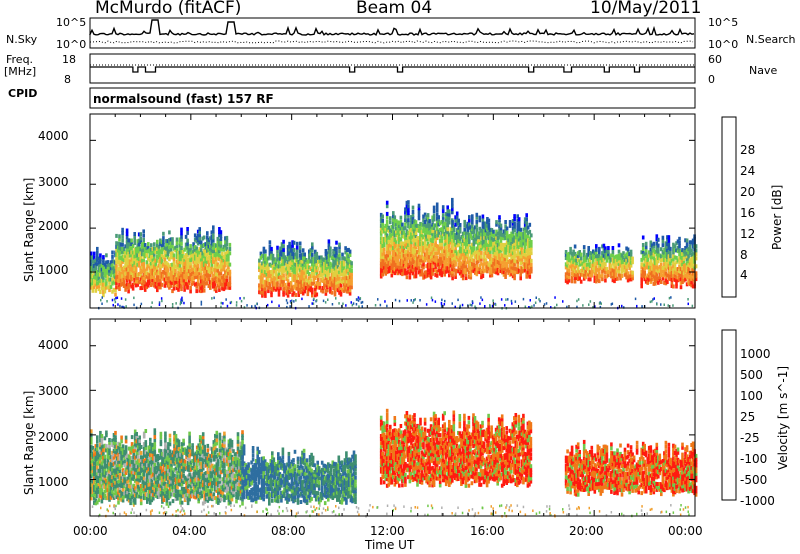 The image size is (800, 554). Describe the element at coordinates (757, 501) in the screenshot. I see `velocity-cbar-tick: -1000` at that location.